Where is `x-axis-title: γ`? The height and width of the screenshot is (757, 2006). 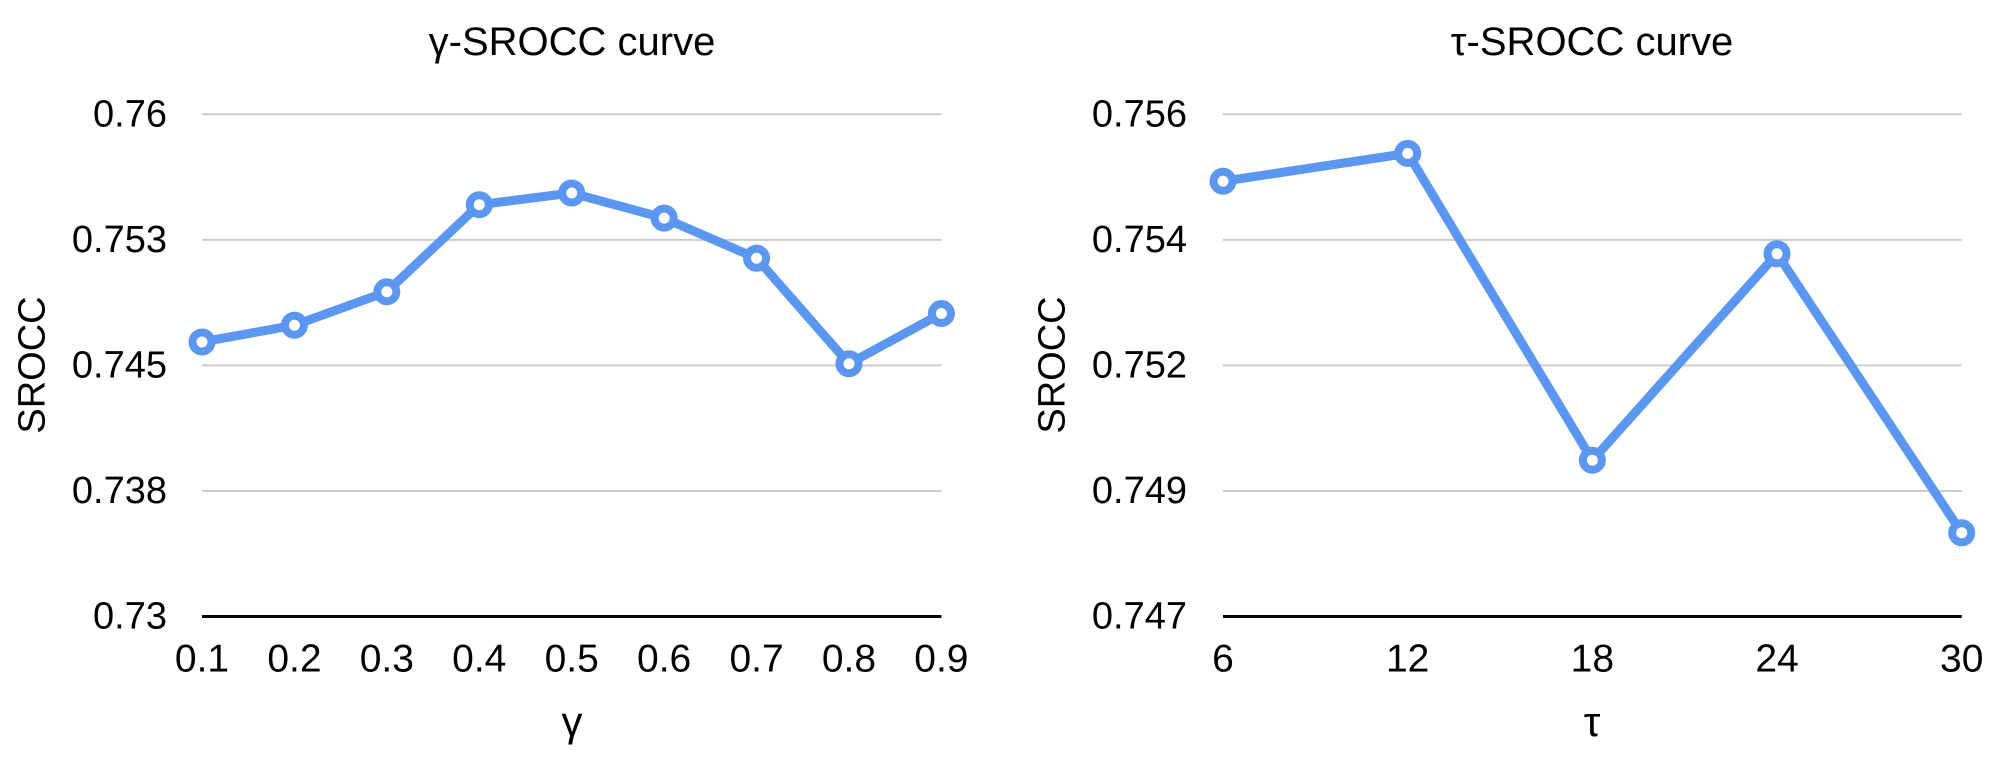 x-axis-title: γ is located at coordinates (572, 721).